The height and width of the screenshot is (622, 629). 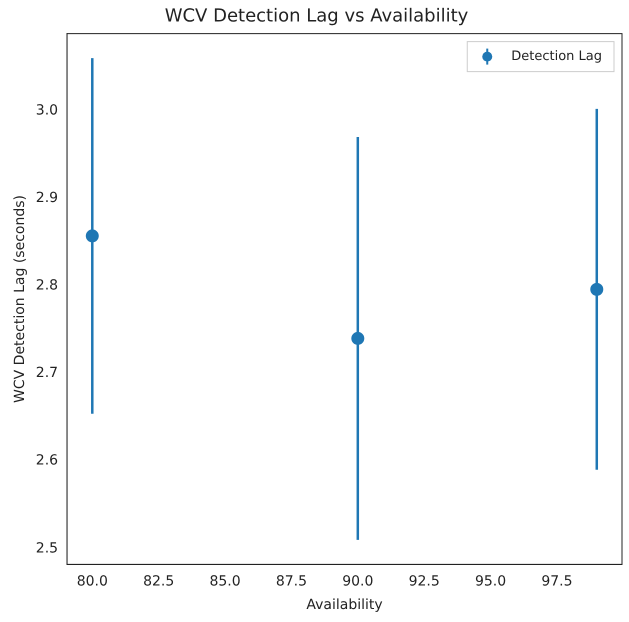 What do you see at coordinates (47, 110) in the screenshot?
I see `y-tick-label: 3.0` at bounding box center [47, 110].